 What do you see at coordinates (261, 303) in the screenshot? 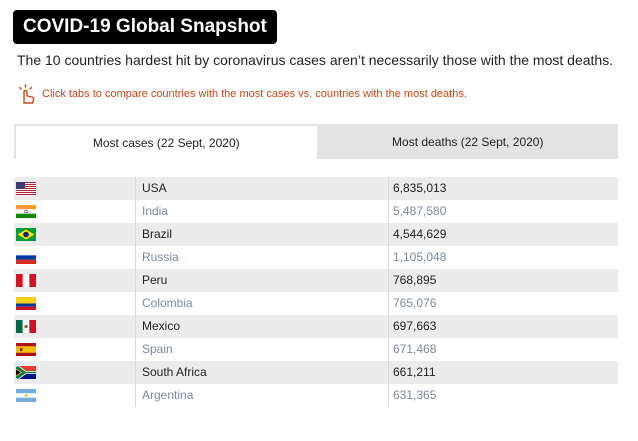
I see `country-name: Colombia` at bounding box center [261, 303].